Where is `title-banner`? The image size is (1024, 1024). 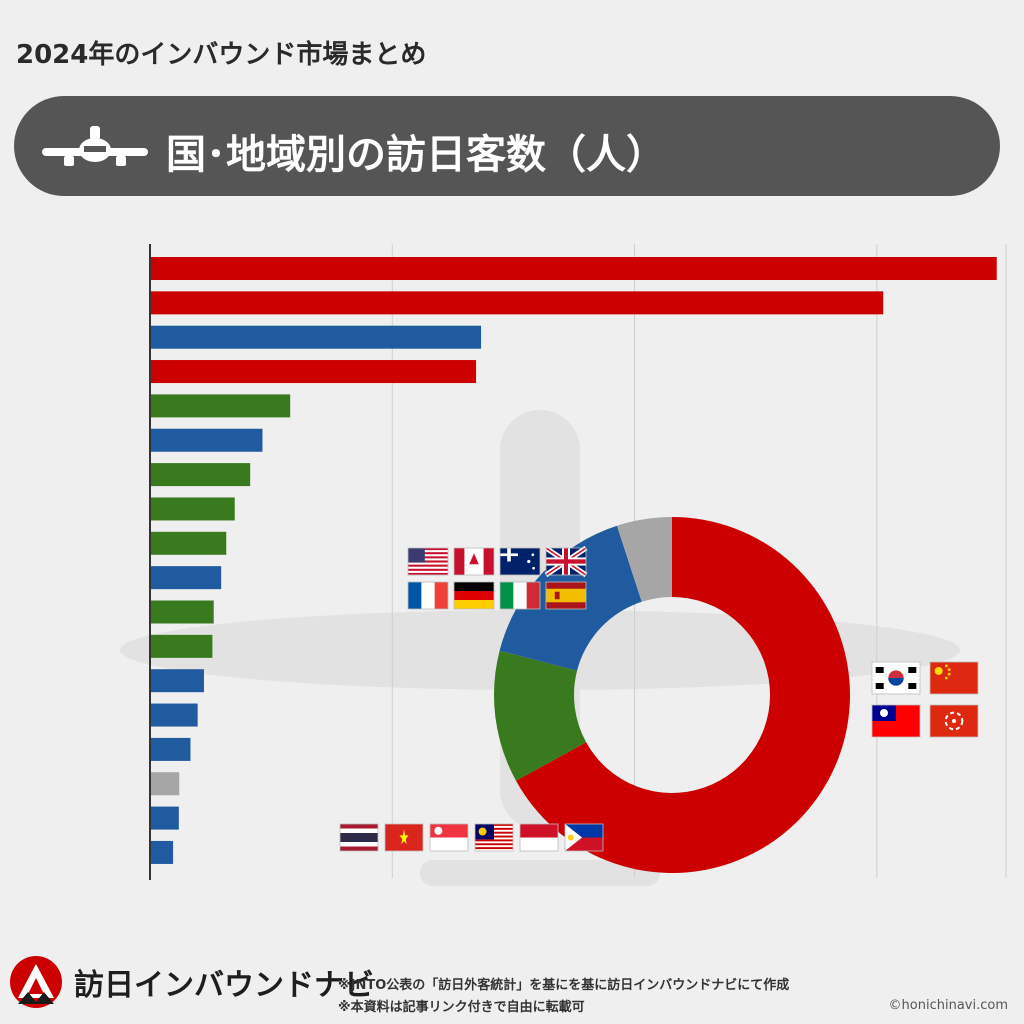 title-banner is located at coordinates (507, 146).